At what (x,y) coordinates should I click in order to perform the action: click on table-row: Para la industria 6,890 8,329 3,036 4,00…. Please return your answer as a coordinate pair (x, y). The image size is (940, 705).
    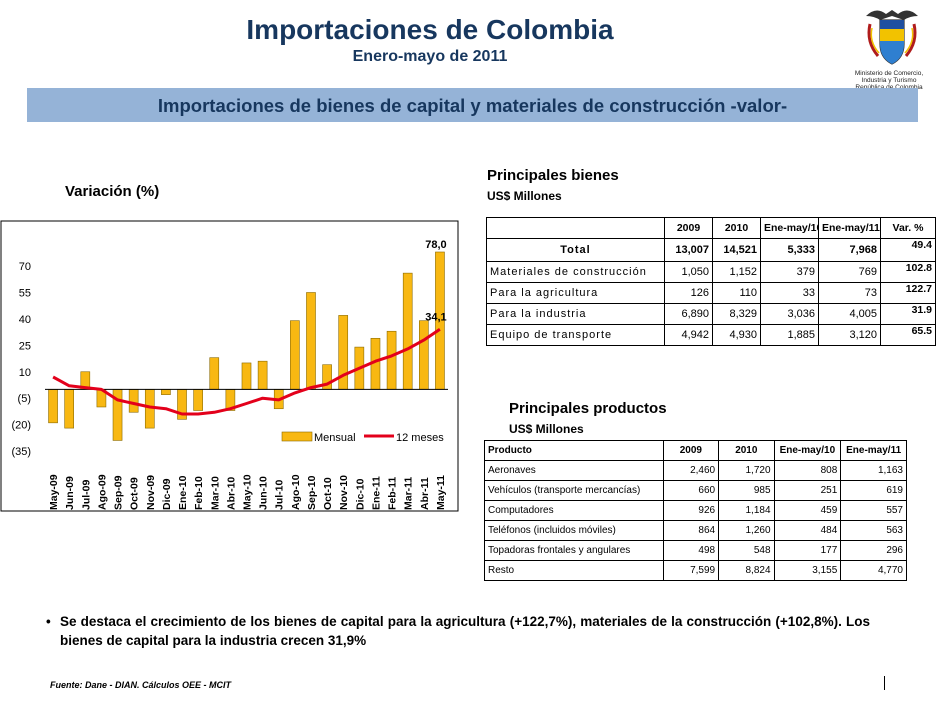
    Looking at the image, I should click on (711, 314).